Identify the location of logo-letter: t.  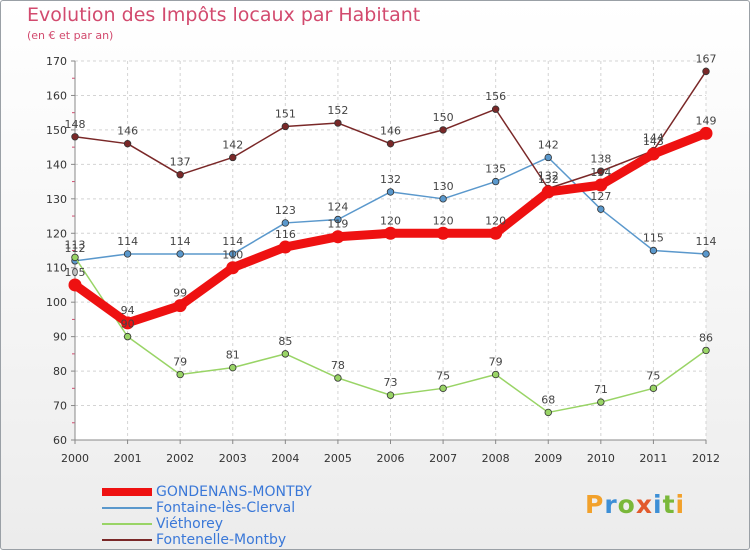
(669, 504).